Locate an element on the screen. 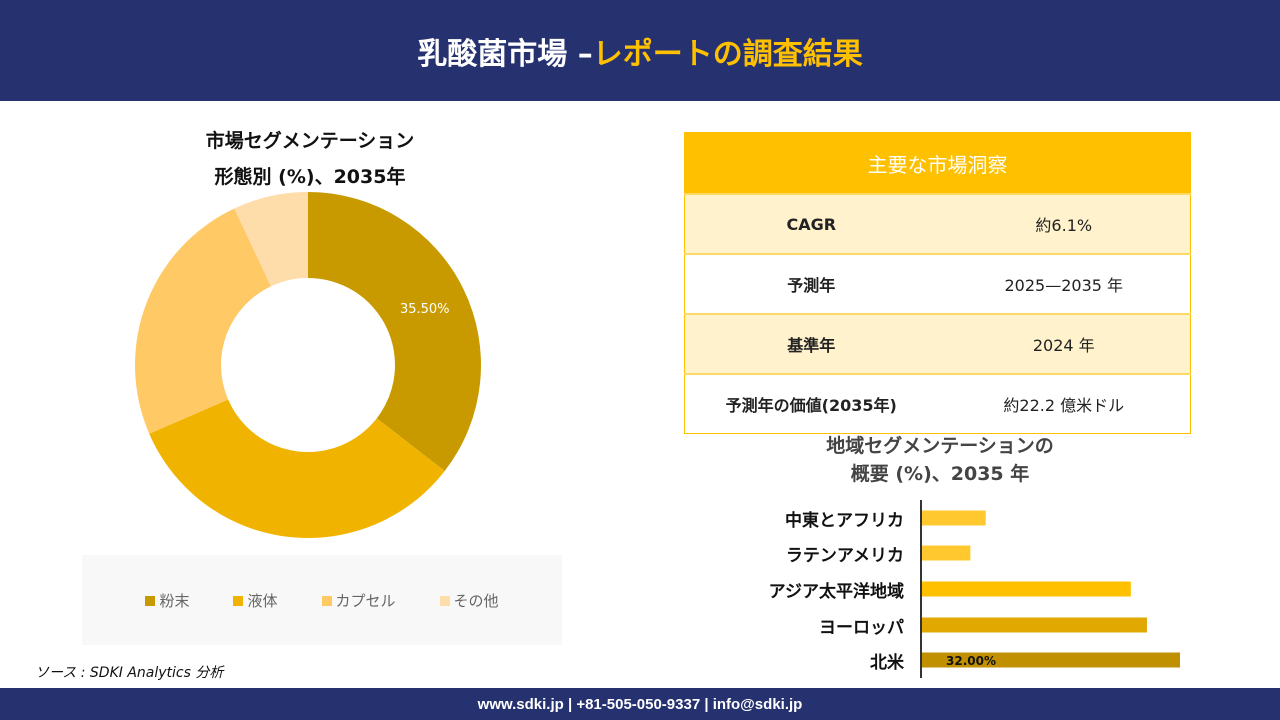 The image size is (1280, 720). bar-category-label: 北米 is located at coordinates (887, 663).